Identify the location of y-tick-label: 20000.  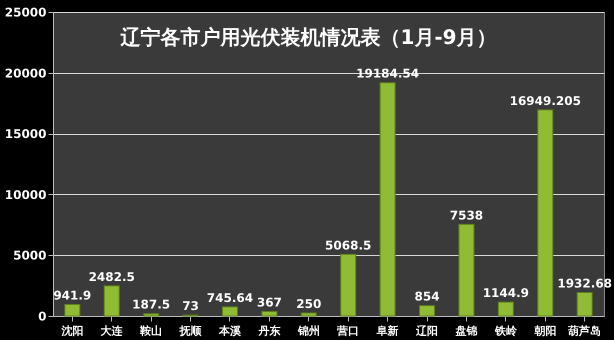
(25, 73).